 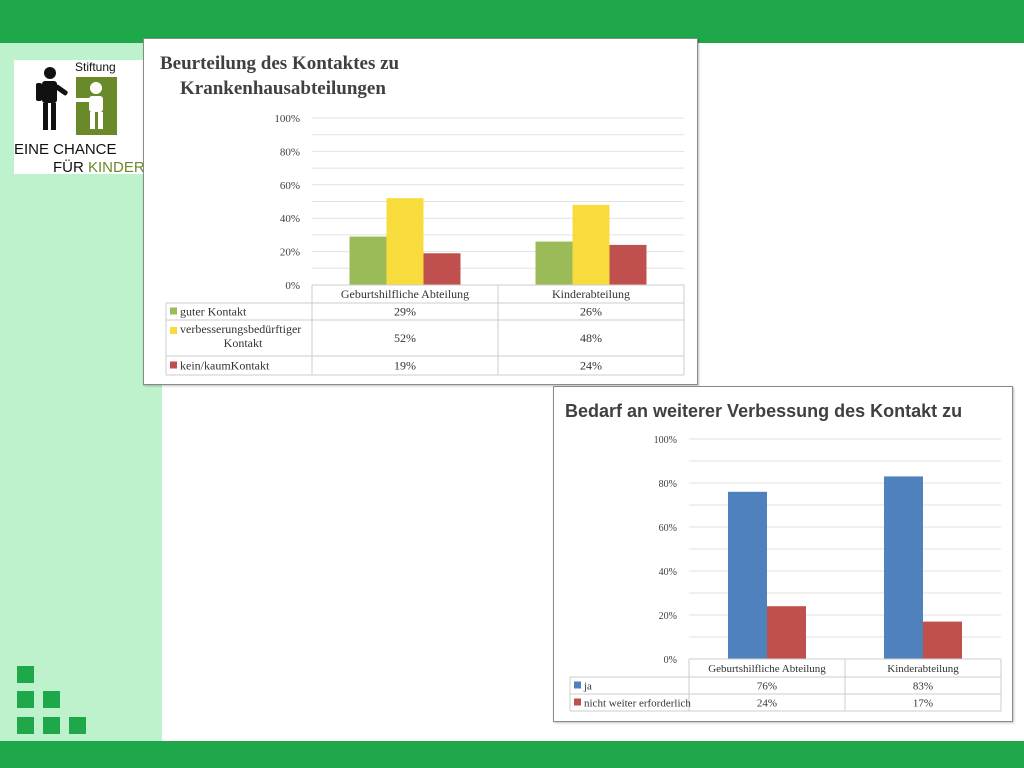 I want to click on logo, so click(x=81, y=117).